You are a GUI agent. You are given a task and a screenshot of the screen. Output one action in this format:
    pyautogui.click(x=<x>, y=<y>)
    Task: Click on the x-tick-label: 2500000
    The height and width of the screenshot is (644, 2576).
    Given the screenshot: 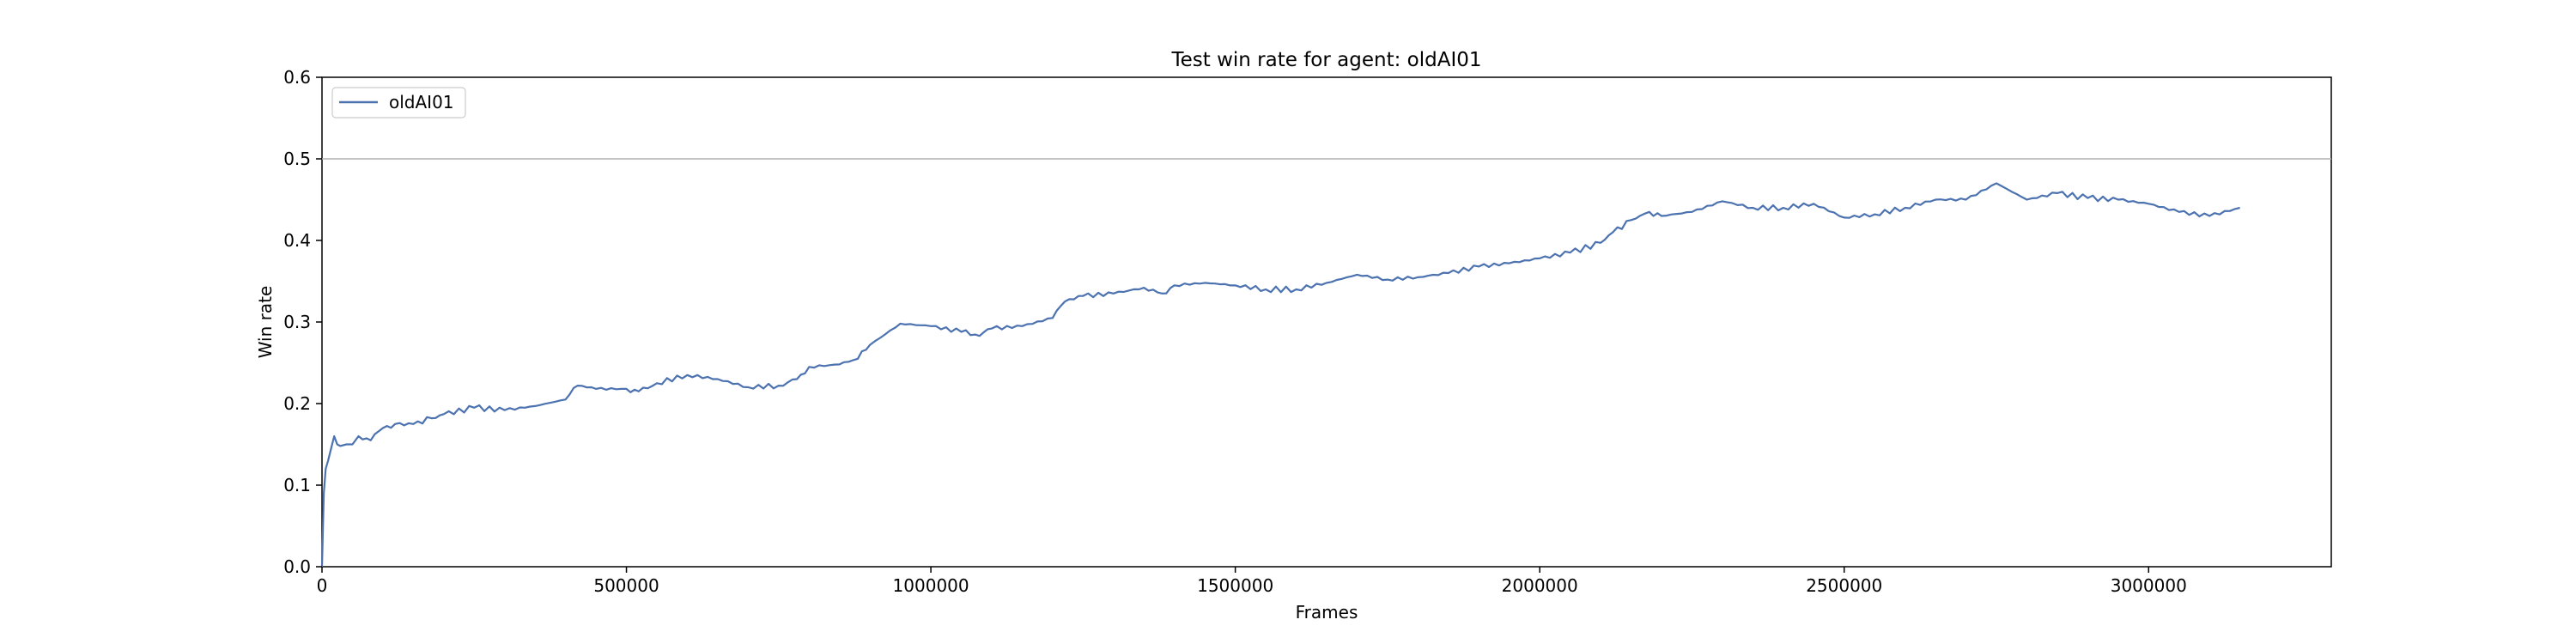 What is the action you would take?
    pyautogui.click(x=1844, y=585)
    